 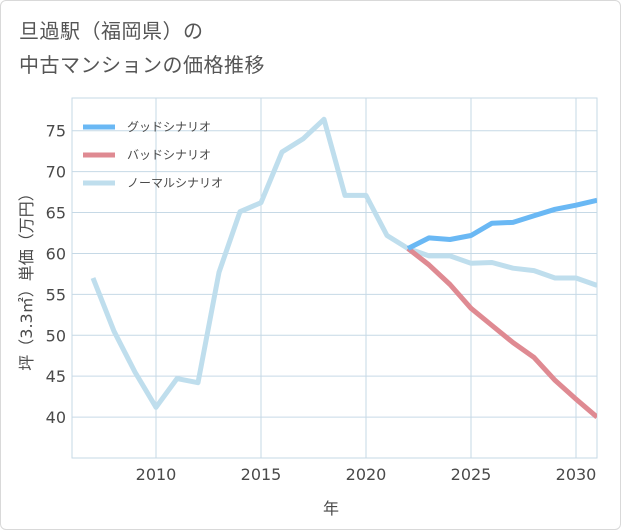 What do you see at coordinates (56, 294) in the screenshot?
I see `y-tick-label: 55` at bounding box center [56, 294].